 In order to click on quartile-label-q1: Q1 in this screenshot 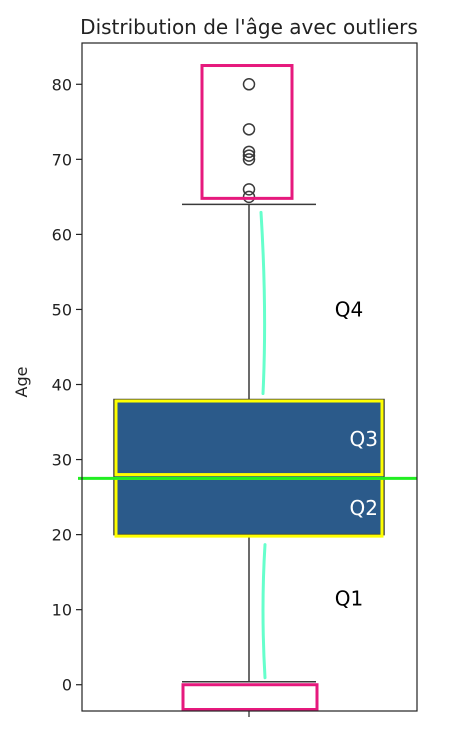, I will do `click(349, 598)`.